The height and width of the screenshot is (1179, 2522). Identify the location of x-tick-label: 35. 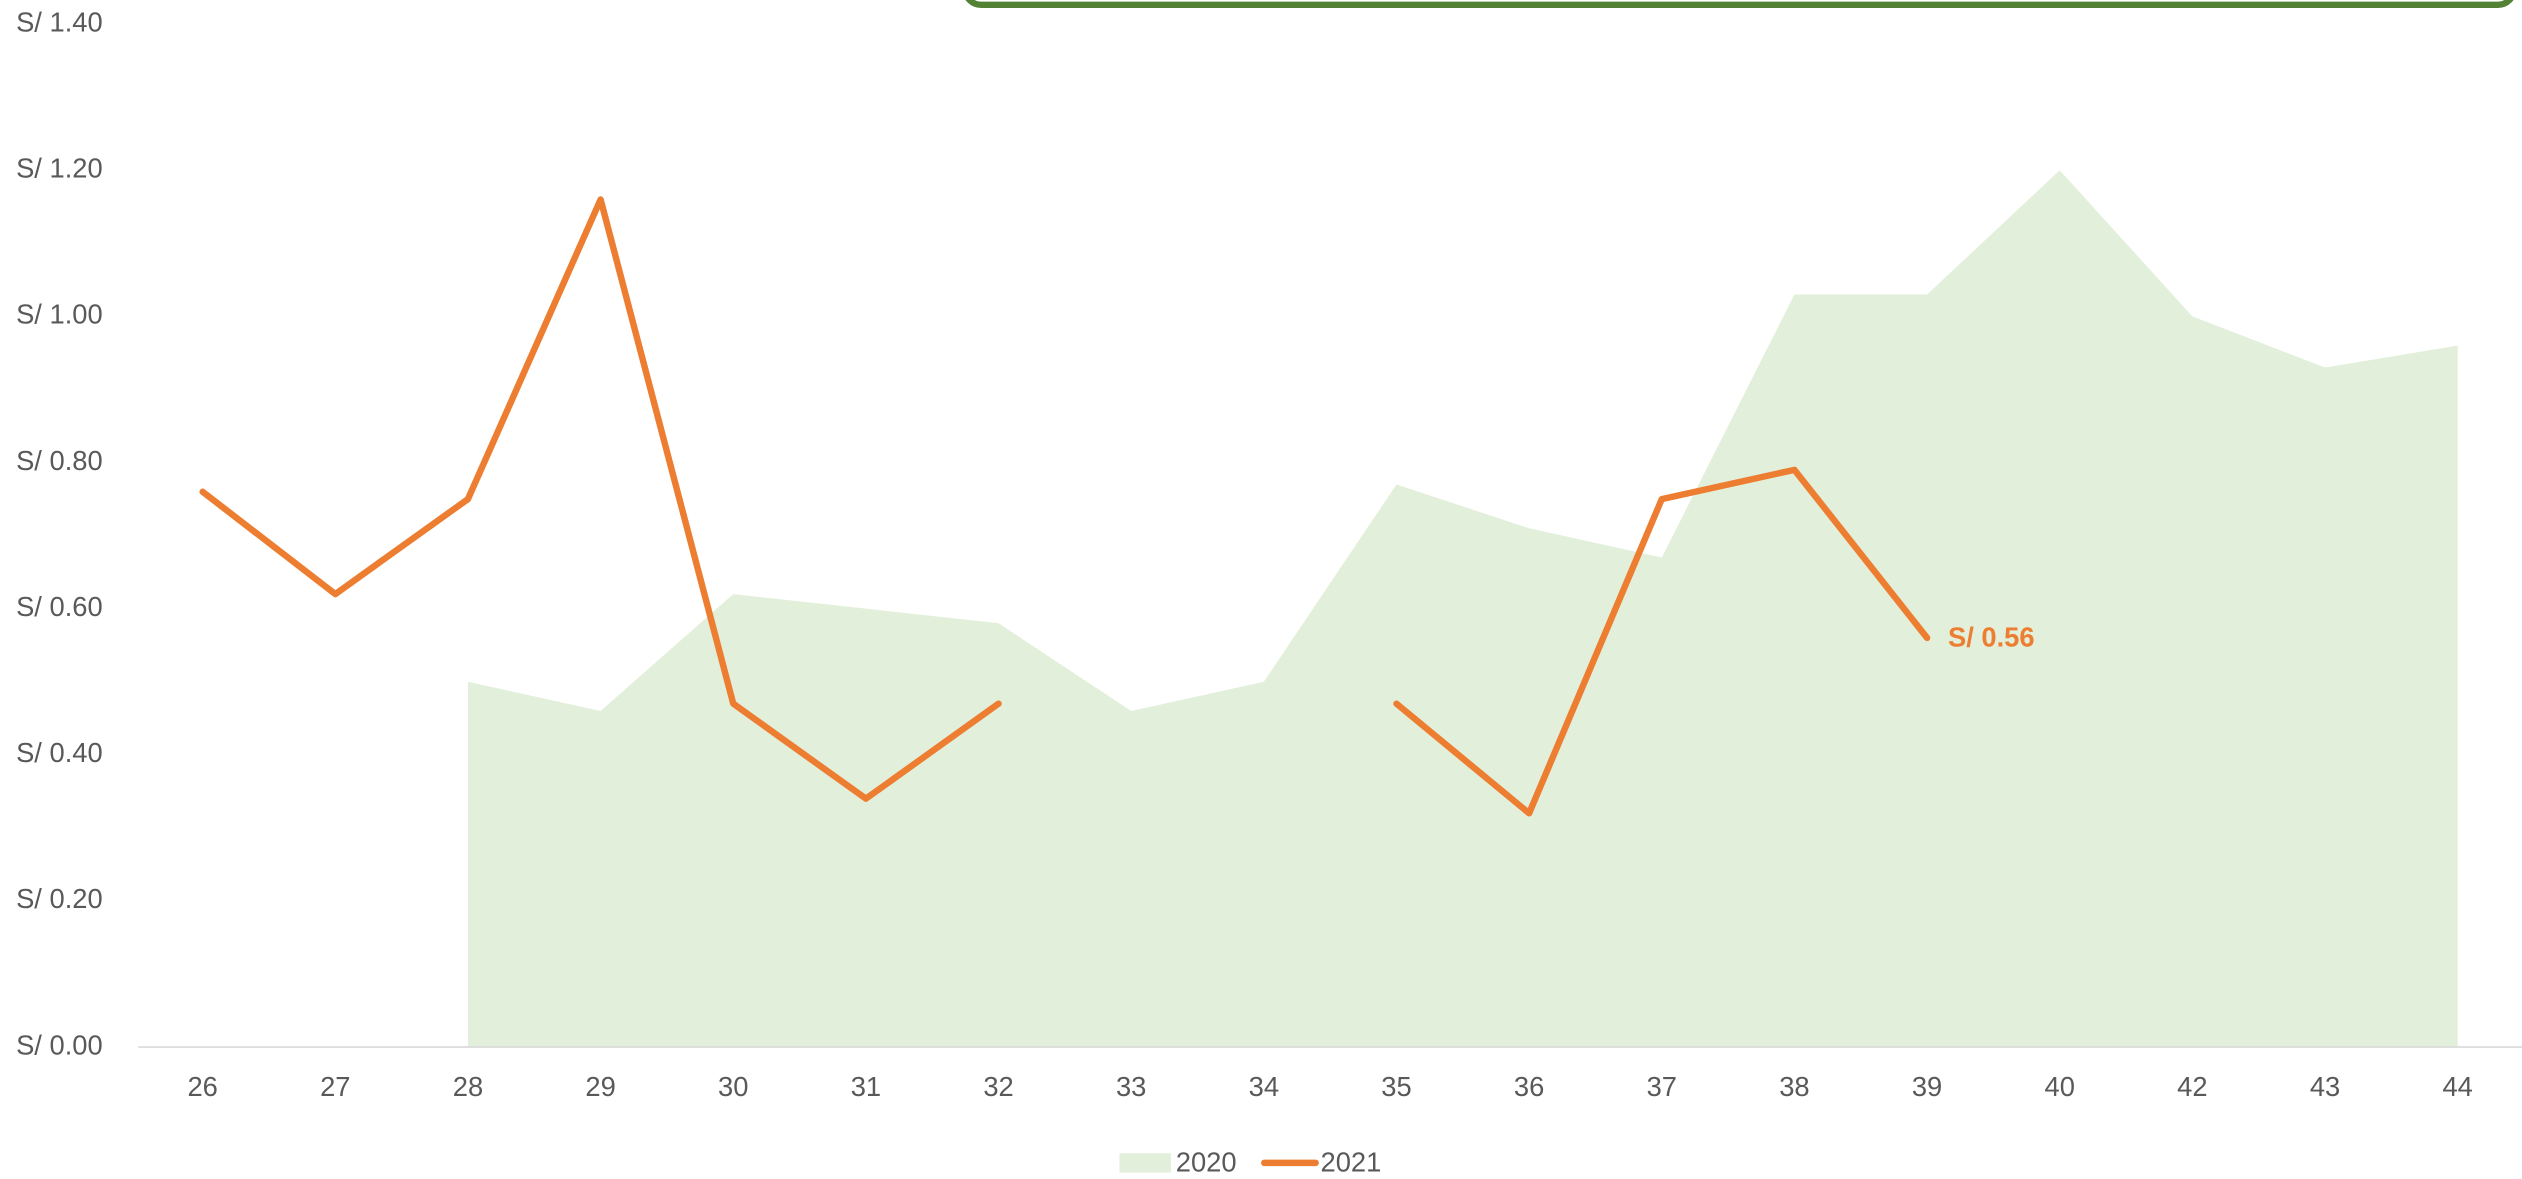
(1396, 1086).